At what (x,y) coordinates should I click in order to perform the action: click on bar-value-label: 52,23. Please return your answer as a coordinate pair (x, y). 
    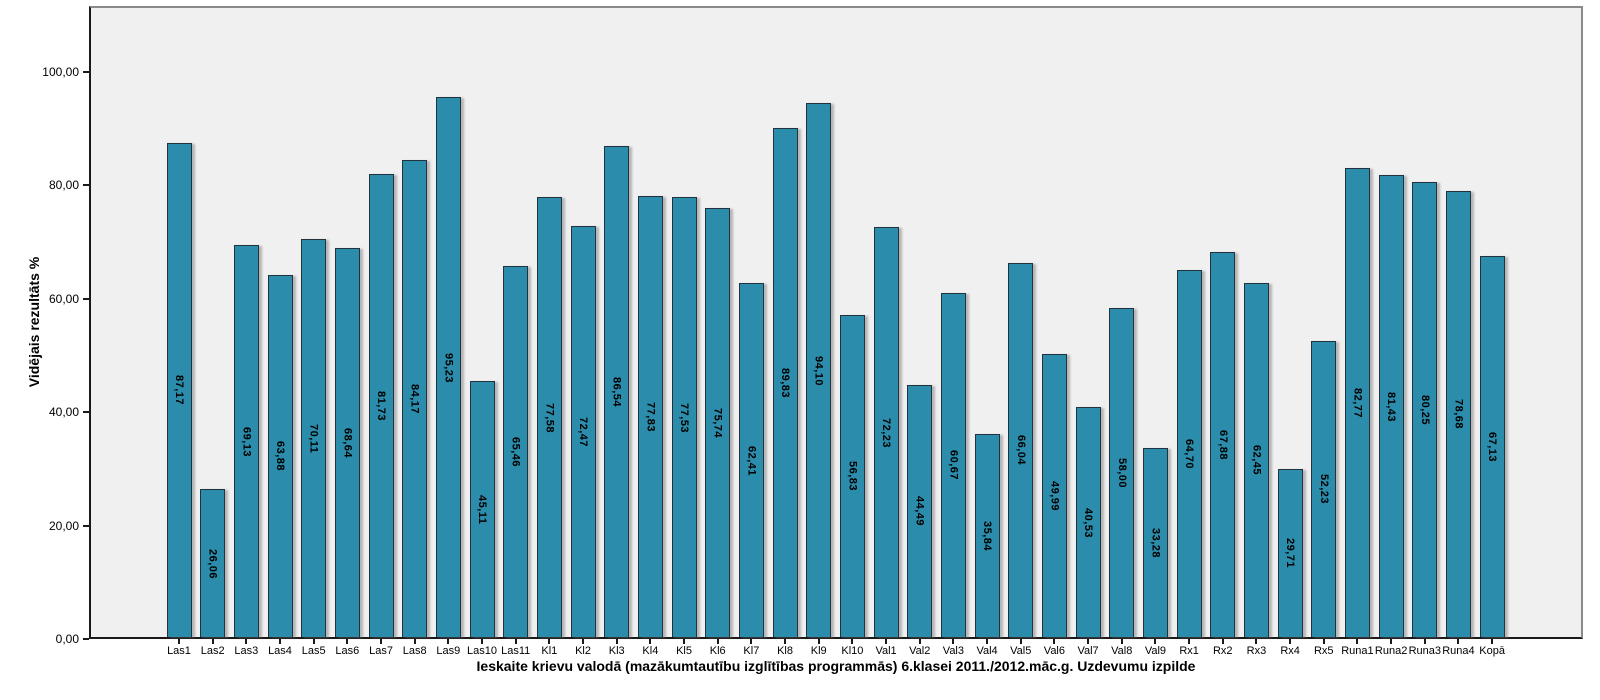
    Looking at the image, I should click on (1323, 489).